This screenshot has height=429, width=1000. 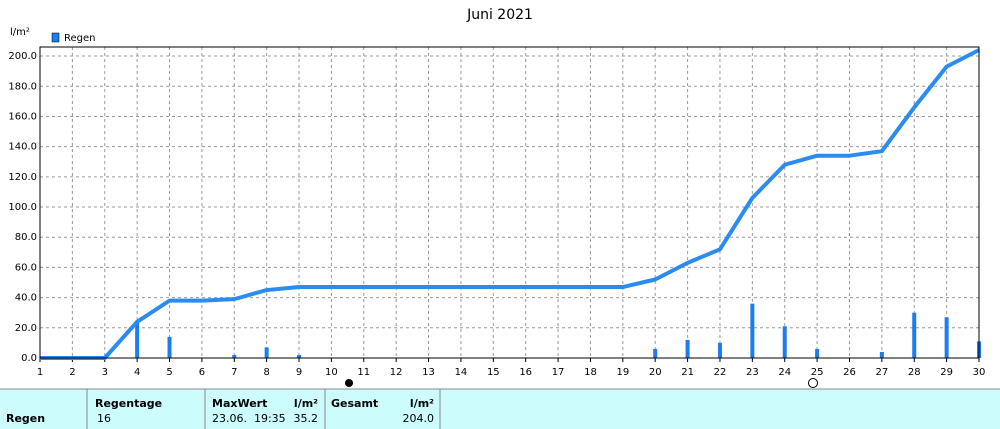 What do you see at coordinates (40, 372) in the screenshot?
I see `x-tick-label: 1` at bounding box center [40, 372].